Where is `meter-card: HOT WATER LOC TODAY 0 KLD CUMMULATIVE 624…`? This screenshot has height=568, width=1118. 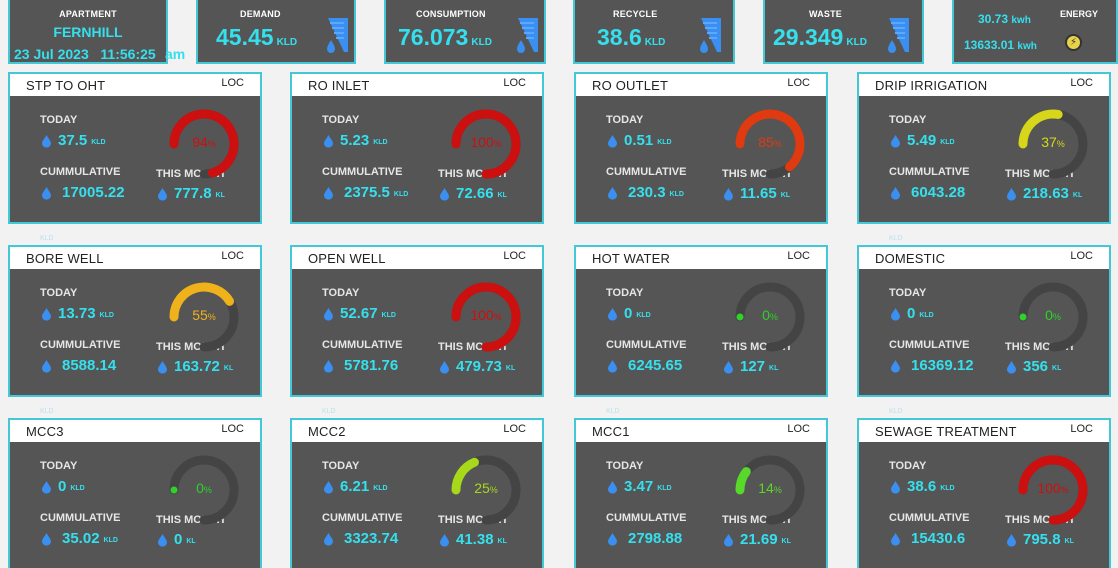
meter-card: HOT WATER LOC TODAY 0 KLD CUMMULATIVE 624… is located at coordinates (701, 330).